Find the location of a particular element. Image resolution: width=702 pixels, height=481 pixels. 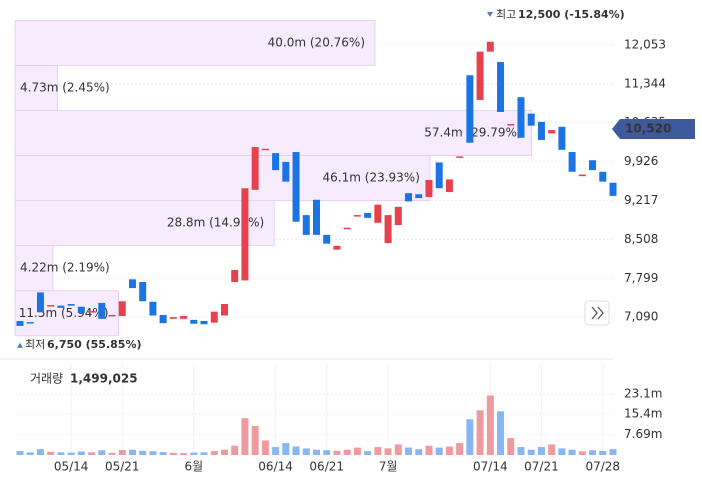

high-marker is located at coordinates (490, 14).